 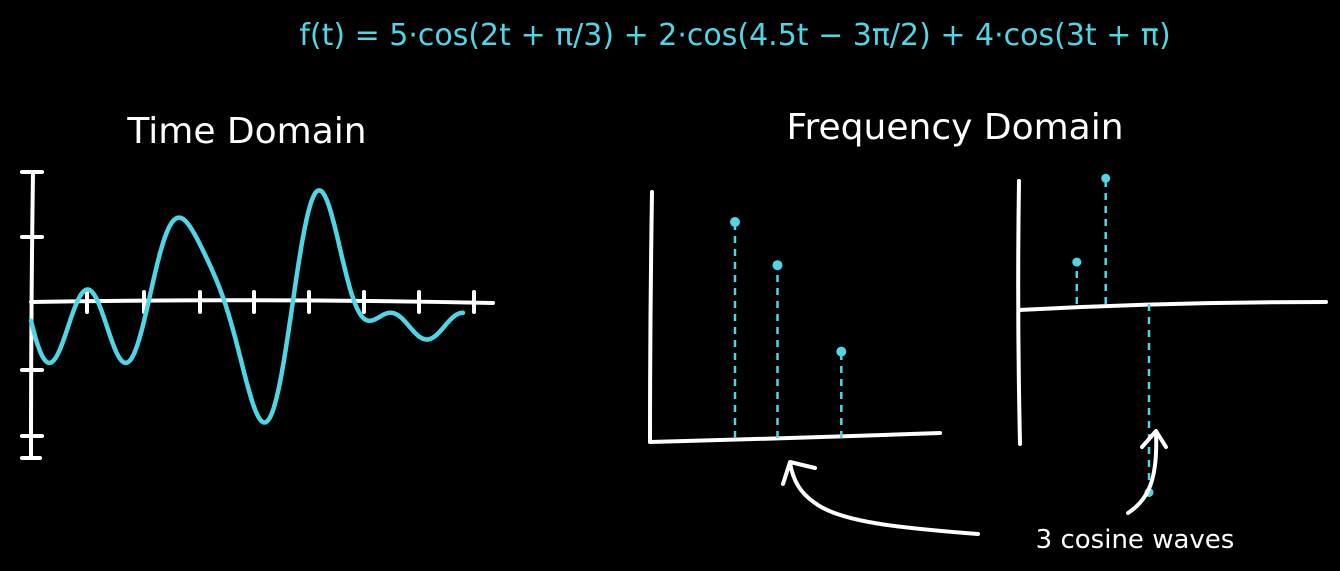 I want to click on amplitude-stem-1-dot, so click(x=777, y=265).